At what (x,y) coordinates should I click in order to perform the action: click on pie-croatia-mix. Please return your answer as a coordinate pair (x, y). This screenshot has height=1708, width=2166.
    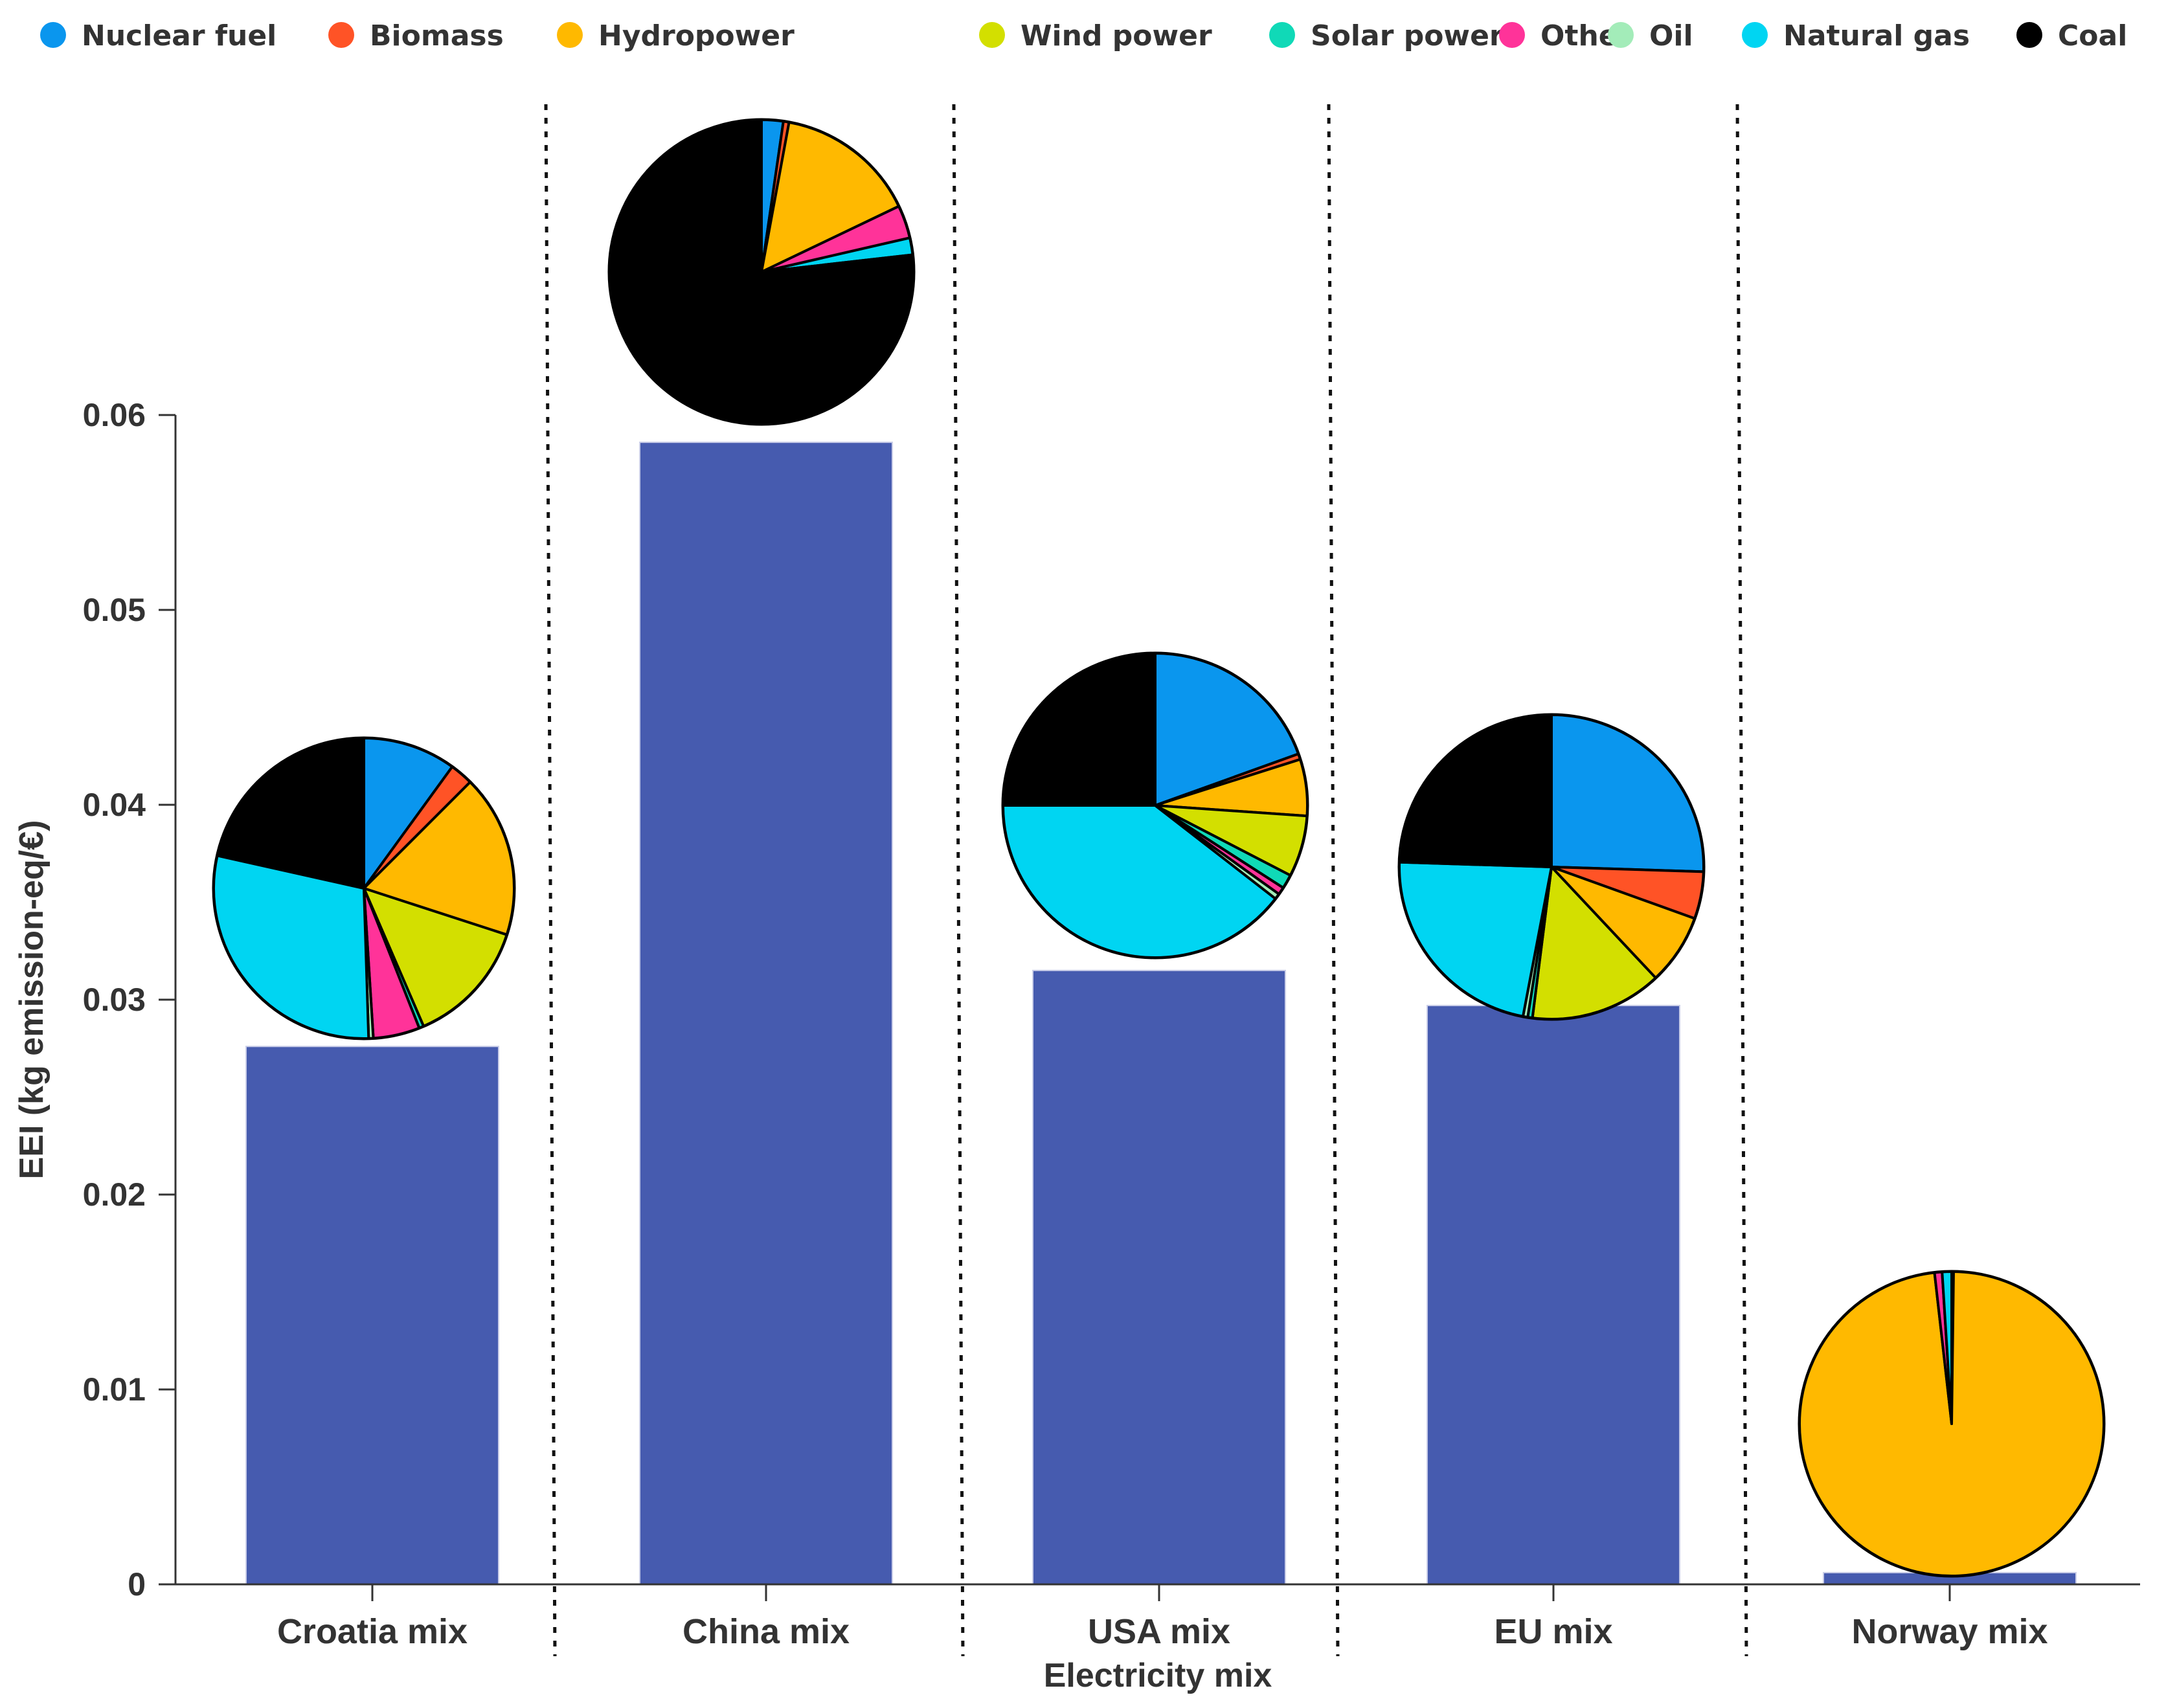
    Looking at the image, I should click on (364, 888).